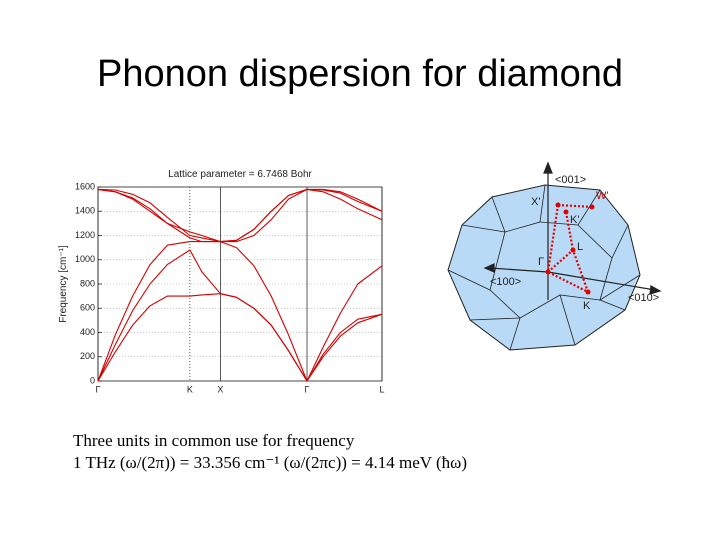 This screenshot has width=720, height=540. I want to click on y-tick-label: 400, so click(87, 332).